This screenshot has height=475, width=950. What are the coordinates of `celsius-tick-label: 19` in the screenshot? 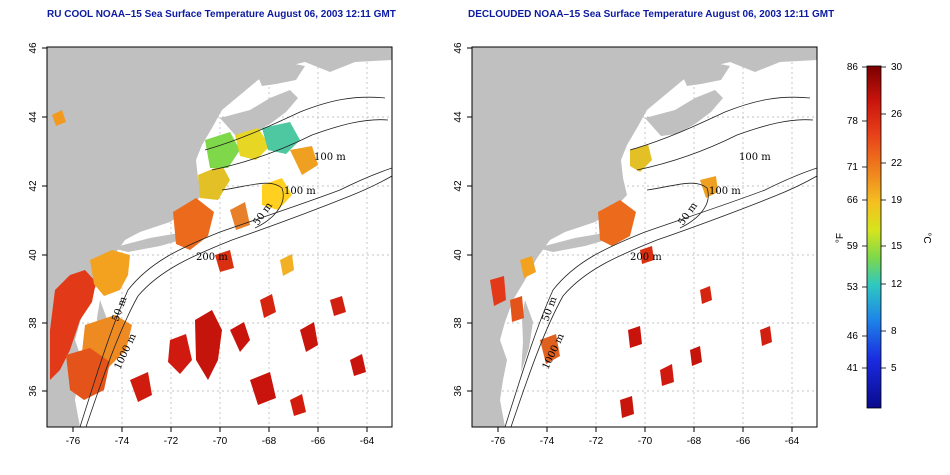 It's located at (897, 200).